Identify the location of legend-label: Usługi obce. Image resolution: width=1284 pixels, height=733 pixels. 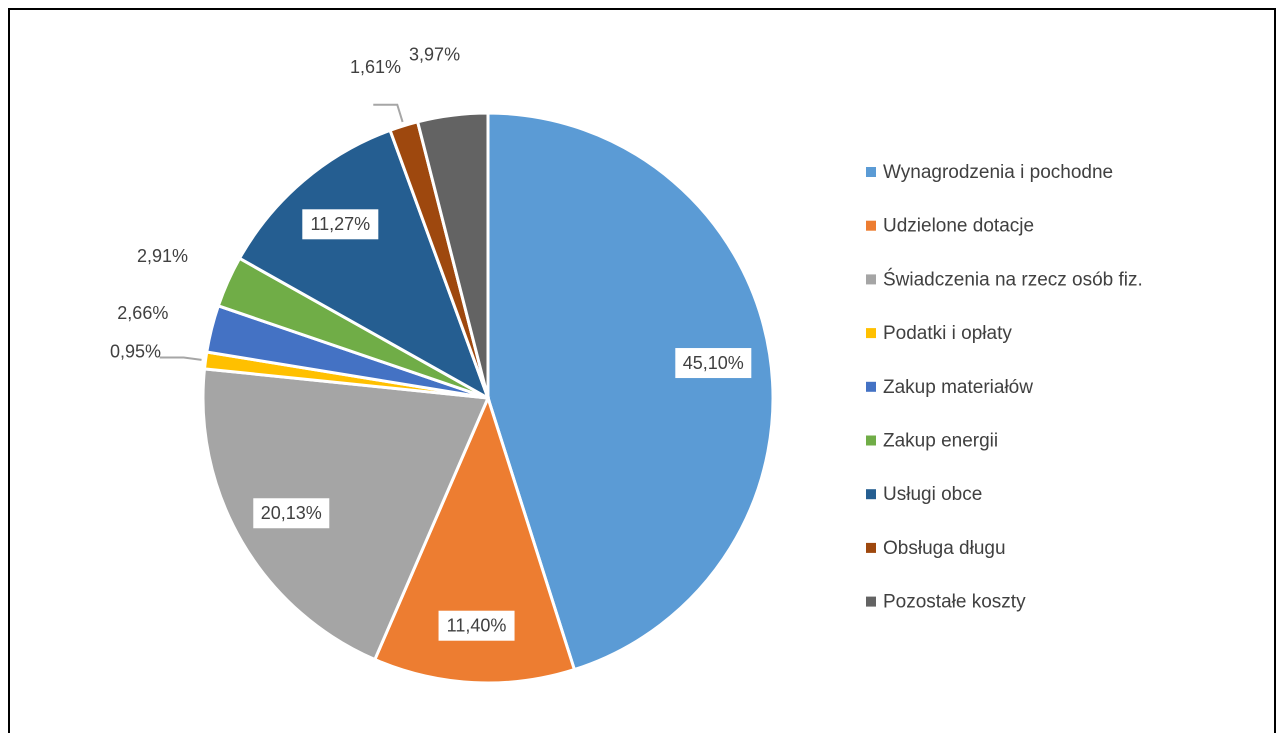
(932, 494).